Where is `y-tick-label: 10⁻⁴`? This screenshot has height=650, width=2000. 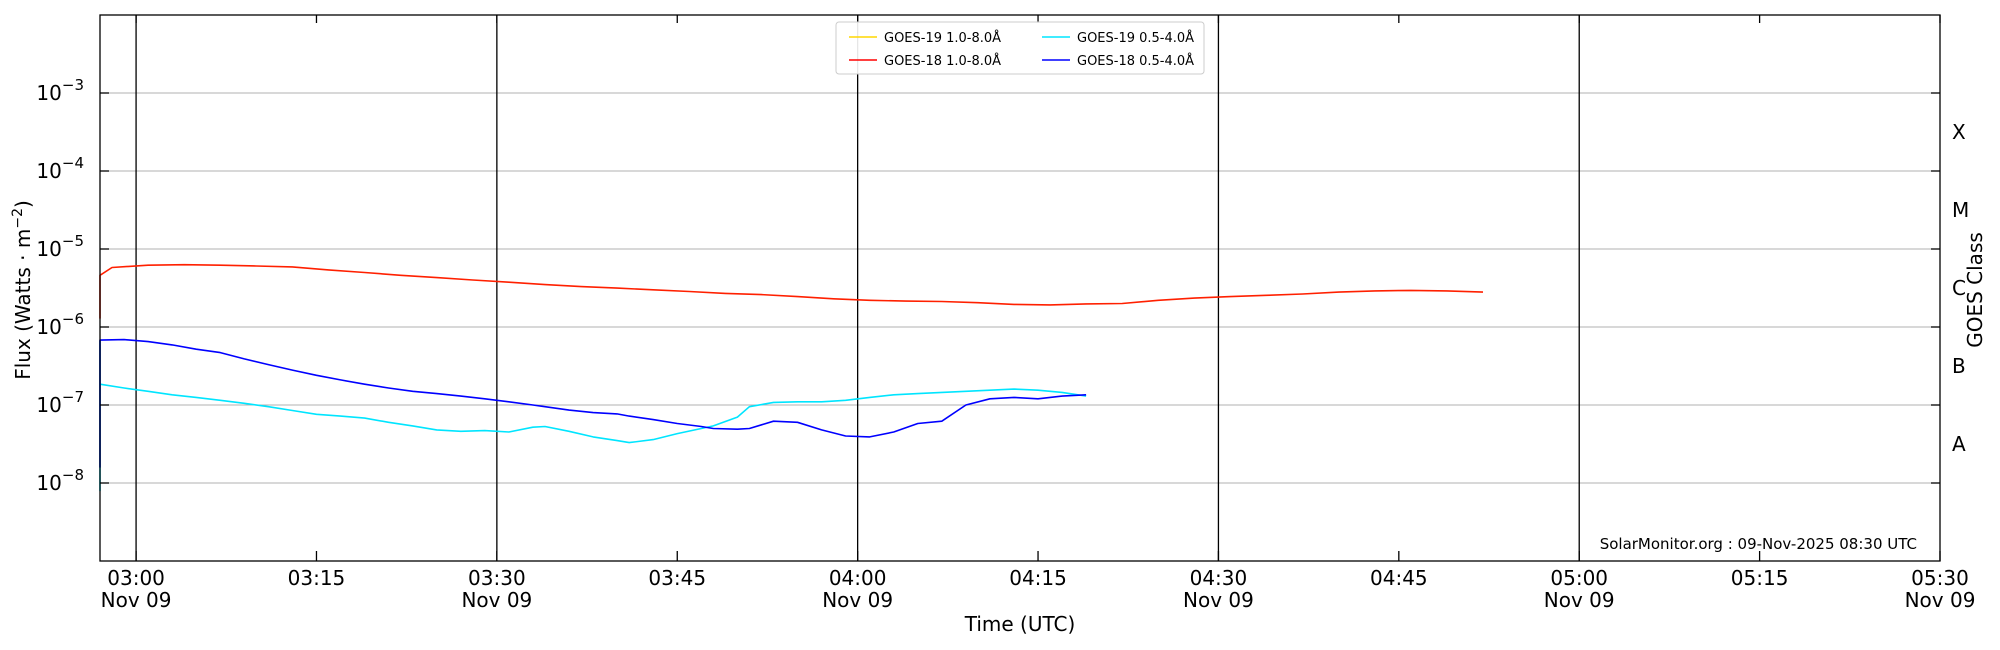 y-tick-label: 10⁻⁴ is located at coordinates (60, 168).